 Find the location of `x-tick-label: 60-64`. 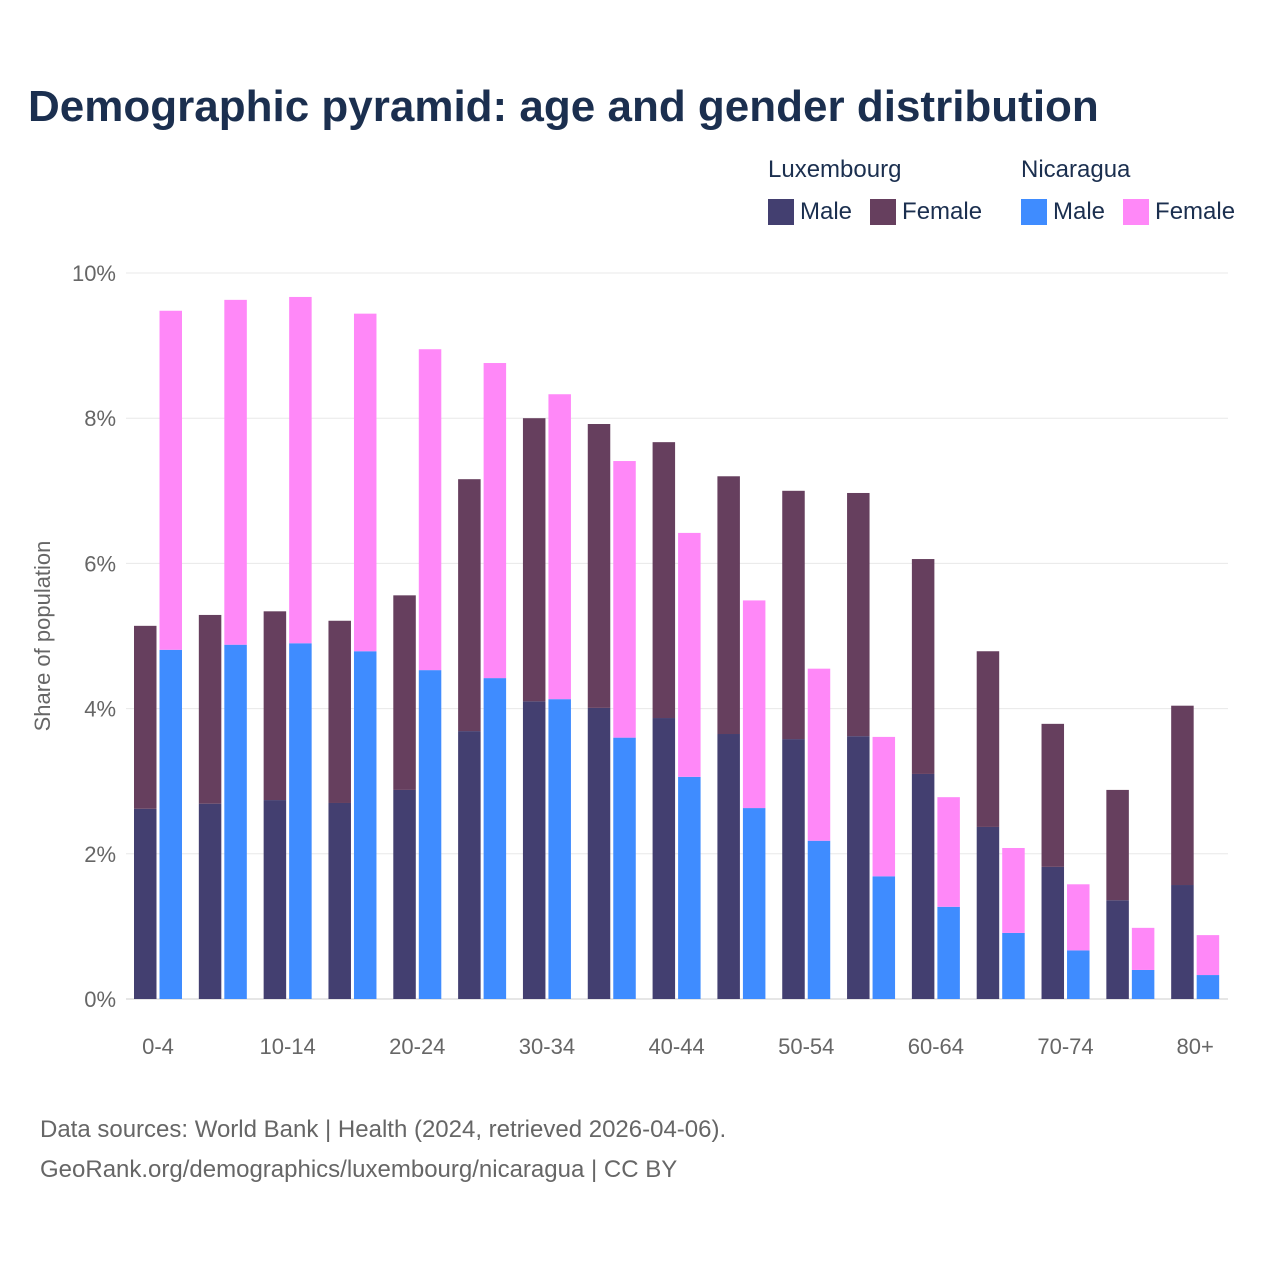

x-tick-label: 60-64 is located at coordinates (936, 1046).